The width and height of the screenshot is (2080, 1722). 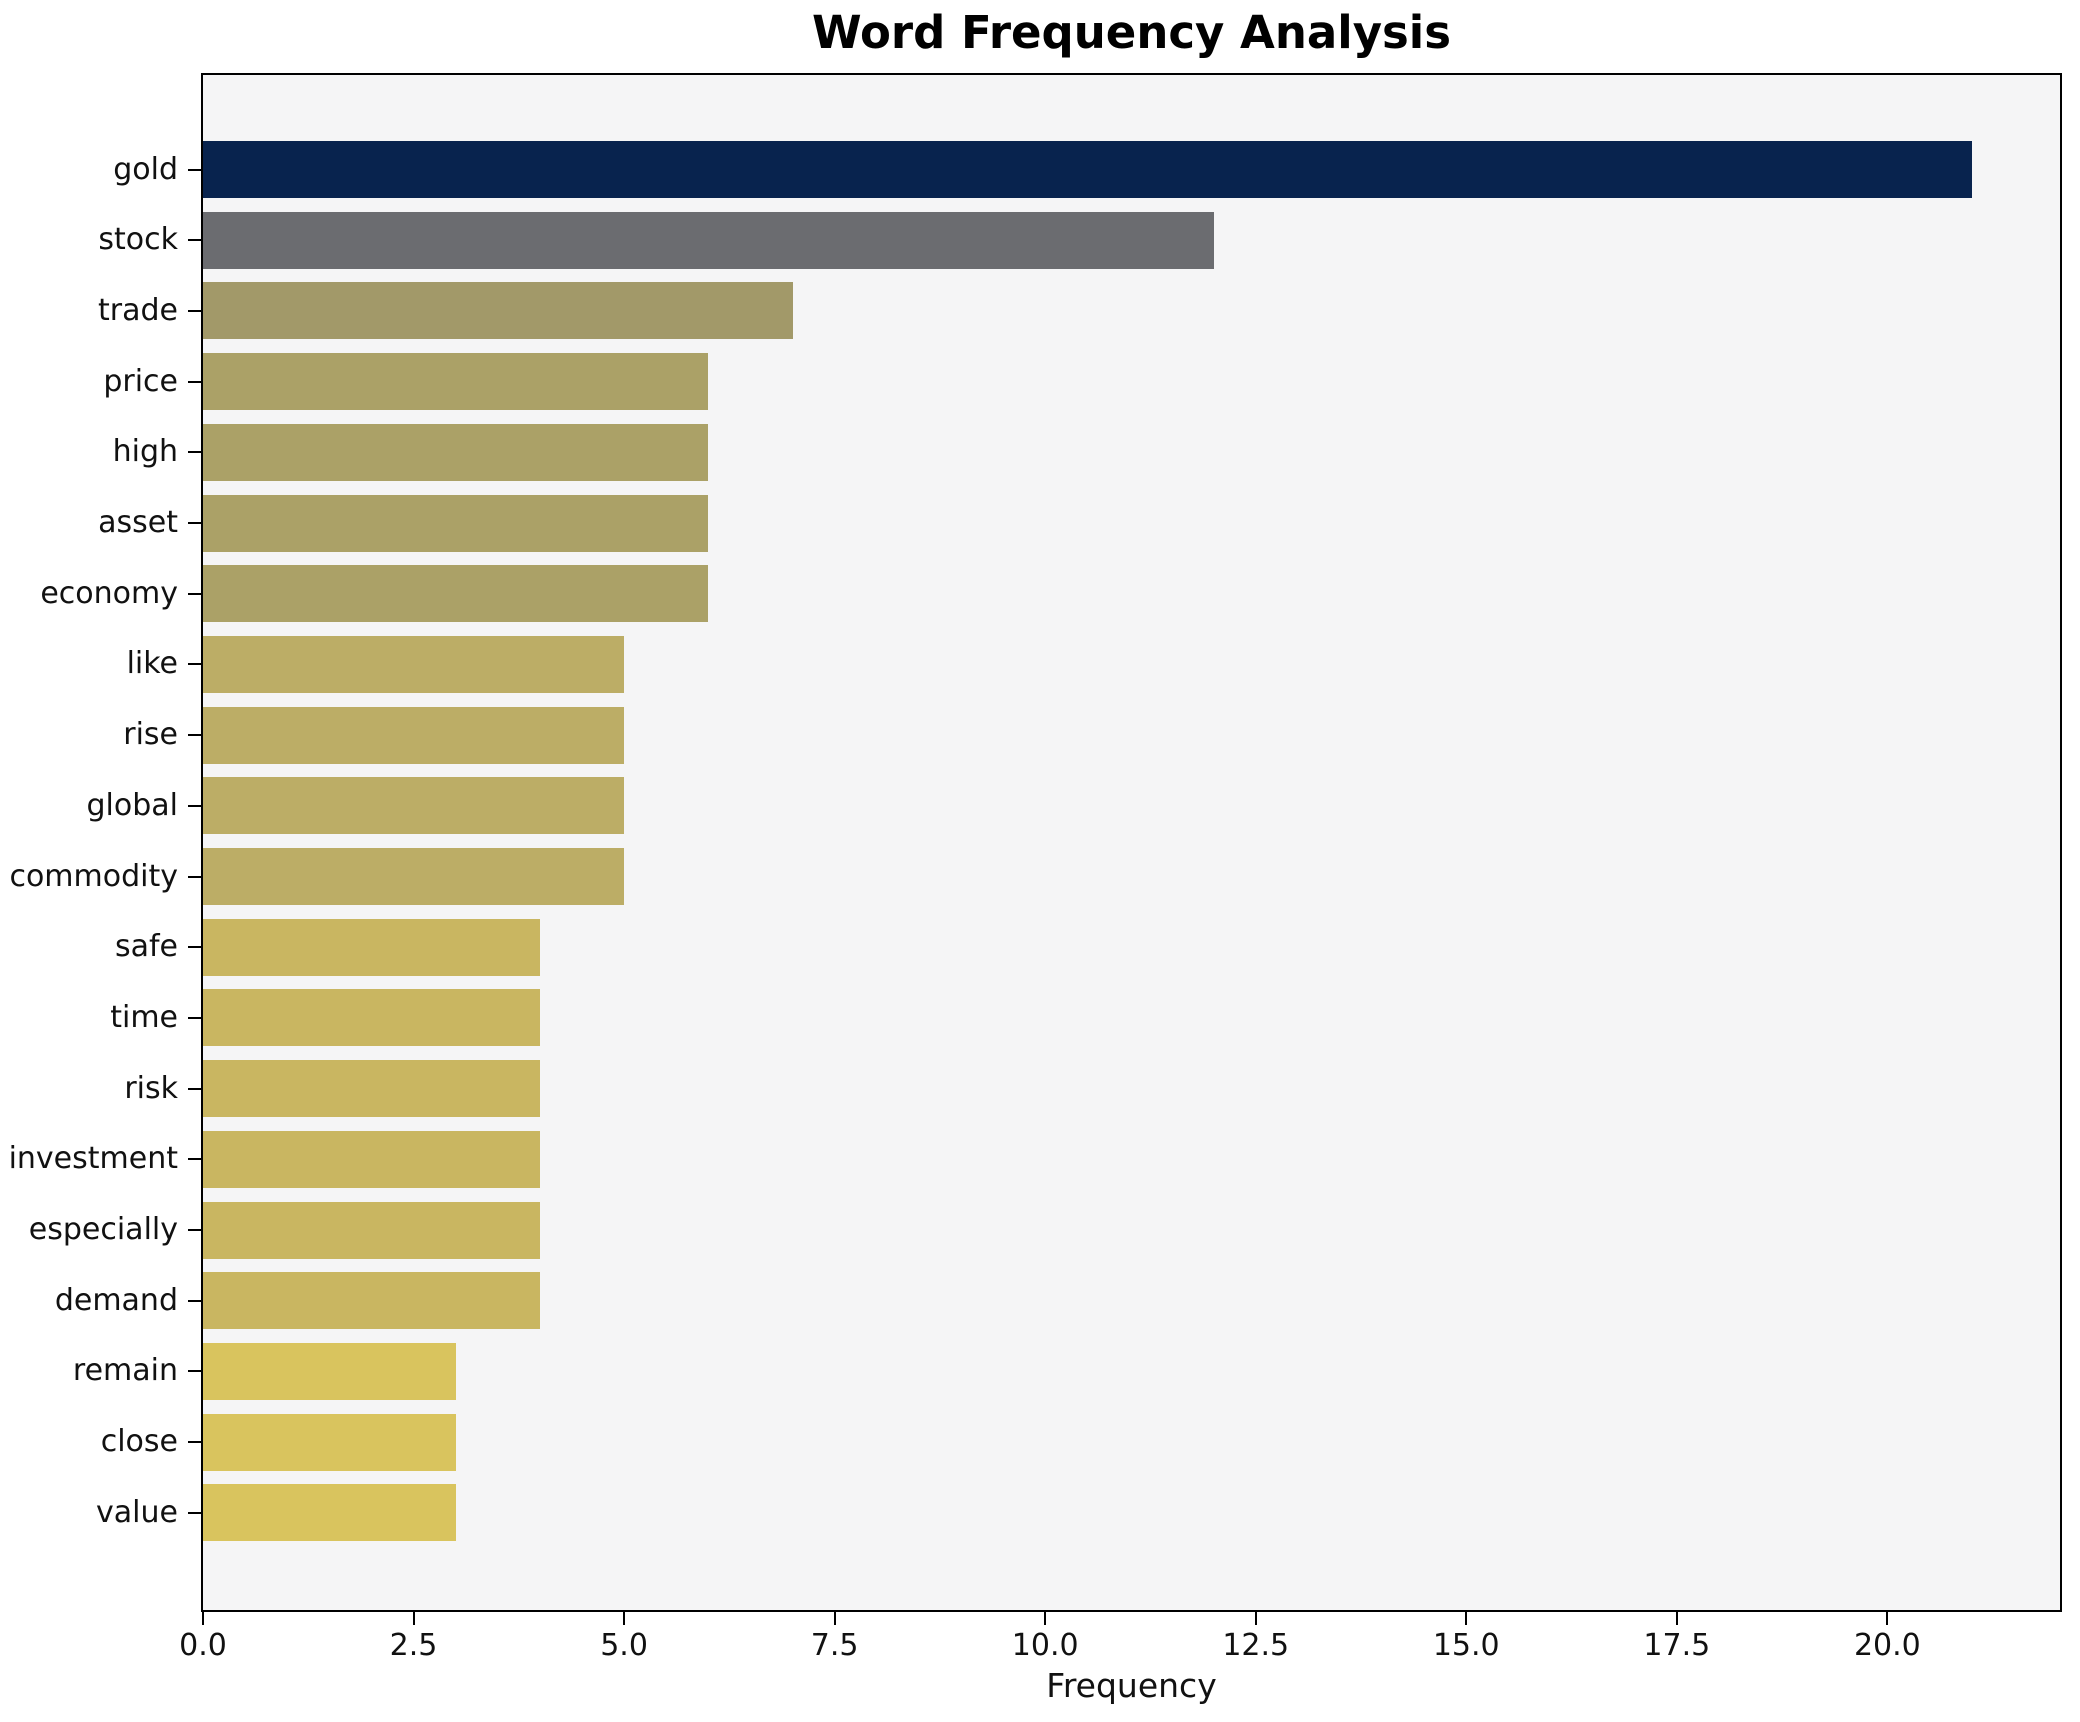 I want to click on ytick-label-investment: investment, so click(x=93, y=1159).